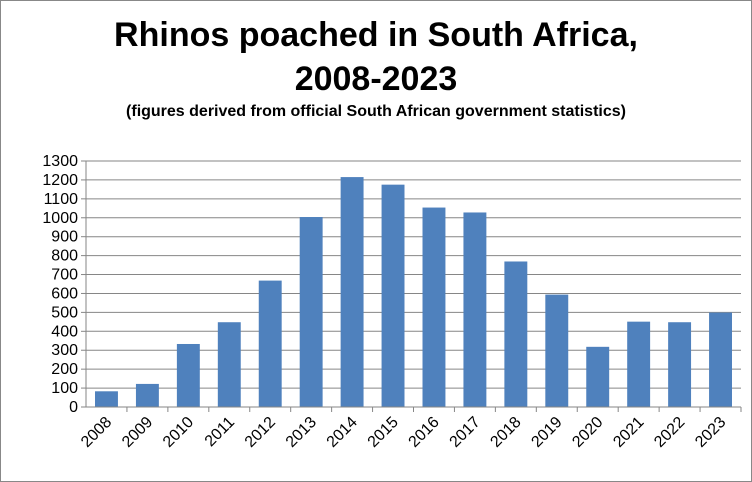 The height and width of the screenshot is (482, 752). I want to click on chart-title-line-1: Rhinos poached in South Africa,, so click(376, 35).